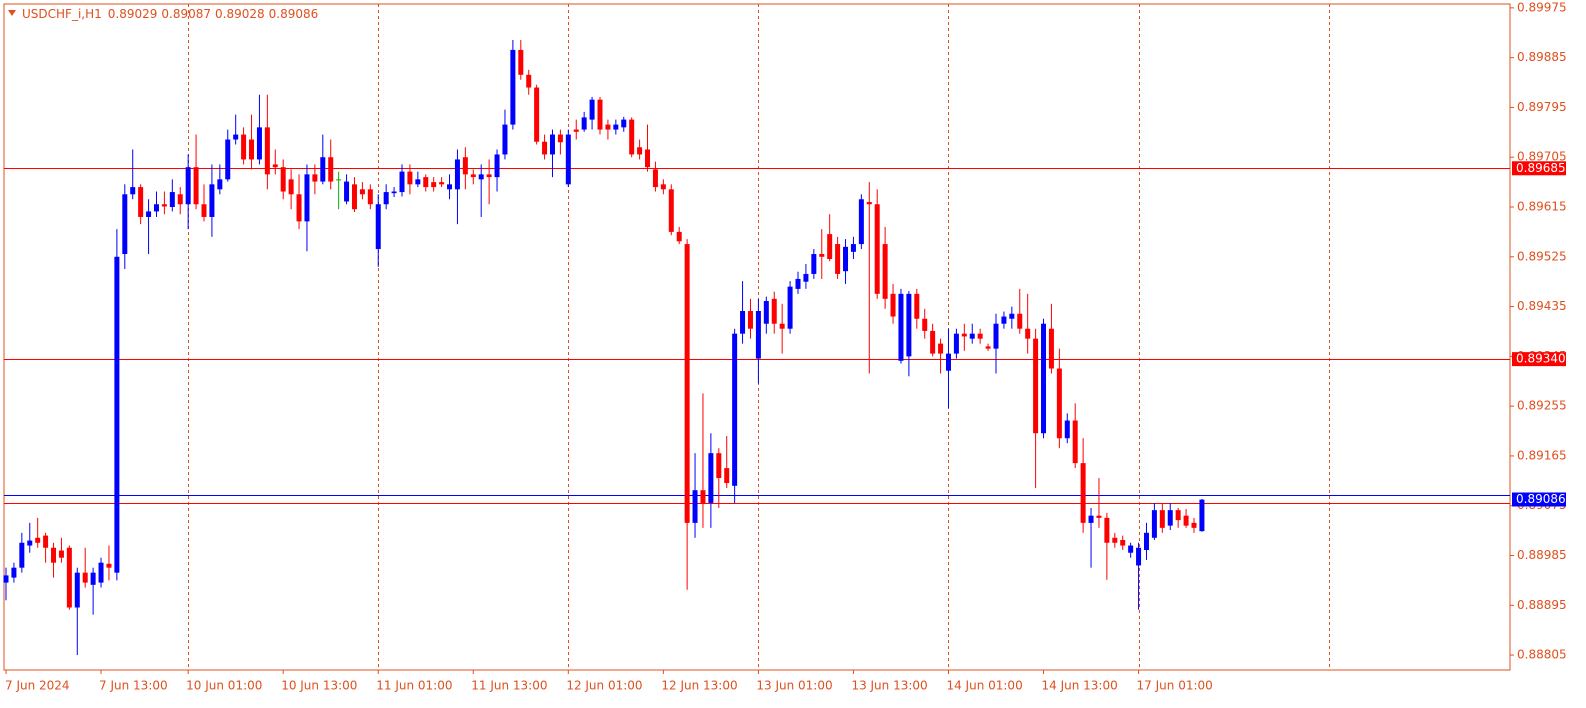 This screenshot has width=1586, height=708. I want to click on x-tick-label: 11 Jun 13:00, so click(509, 686).